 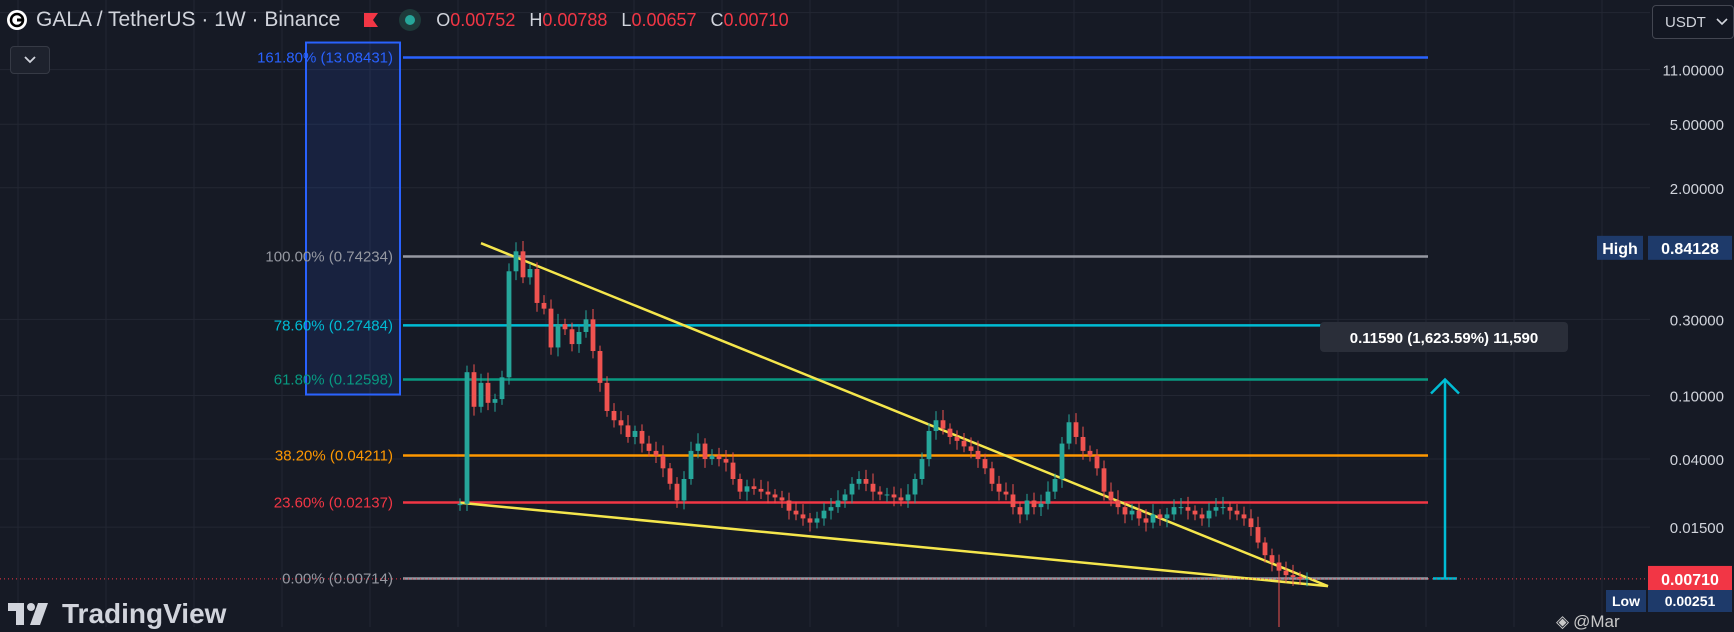 I want to click on tradingview-icon, so click(x=28, y=614).